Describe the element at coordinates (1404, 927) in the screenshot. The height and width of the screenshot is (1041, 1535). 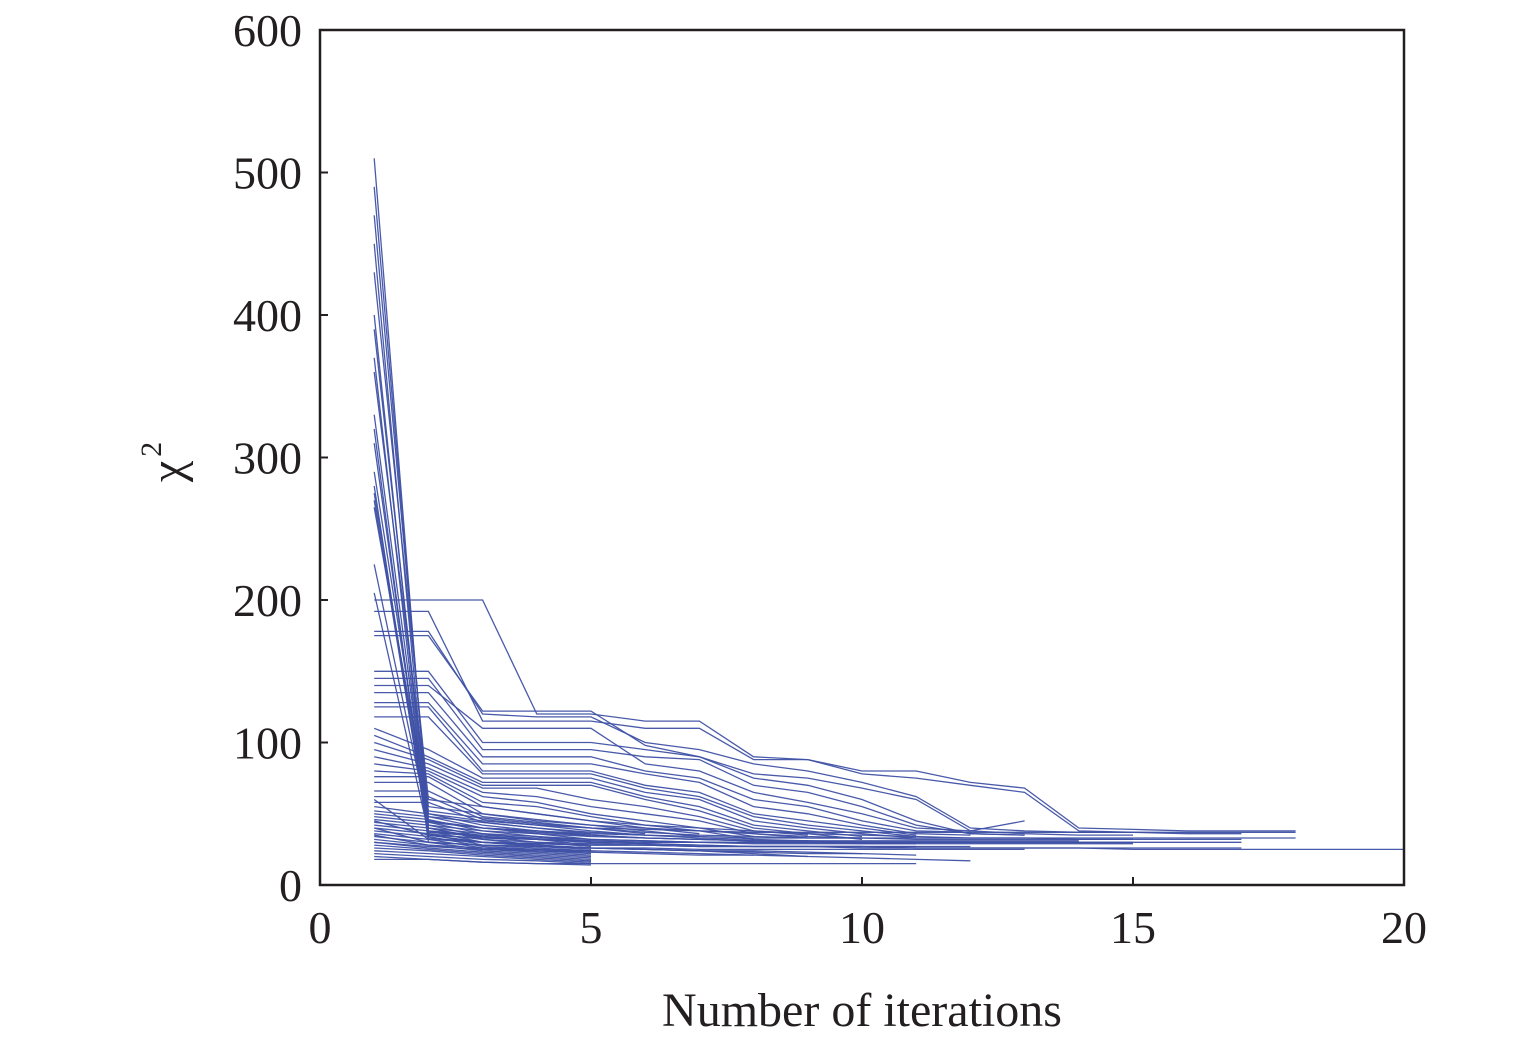
I see `x-tick-label-20: 20` at that location.